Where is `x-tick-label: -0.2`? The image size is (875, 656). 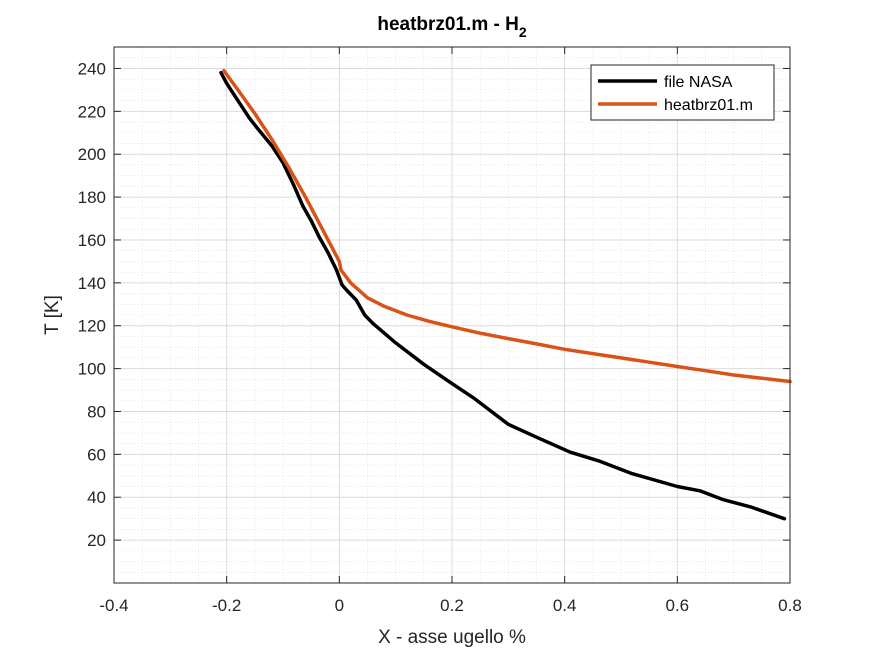 x-tick-label: -0.2 is located at coordinates (226, 605).